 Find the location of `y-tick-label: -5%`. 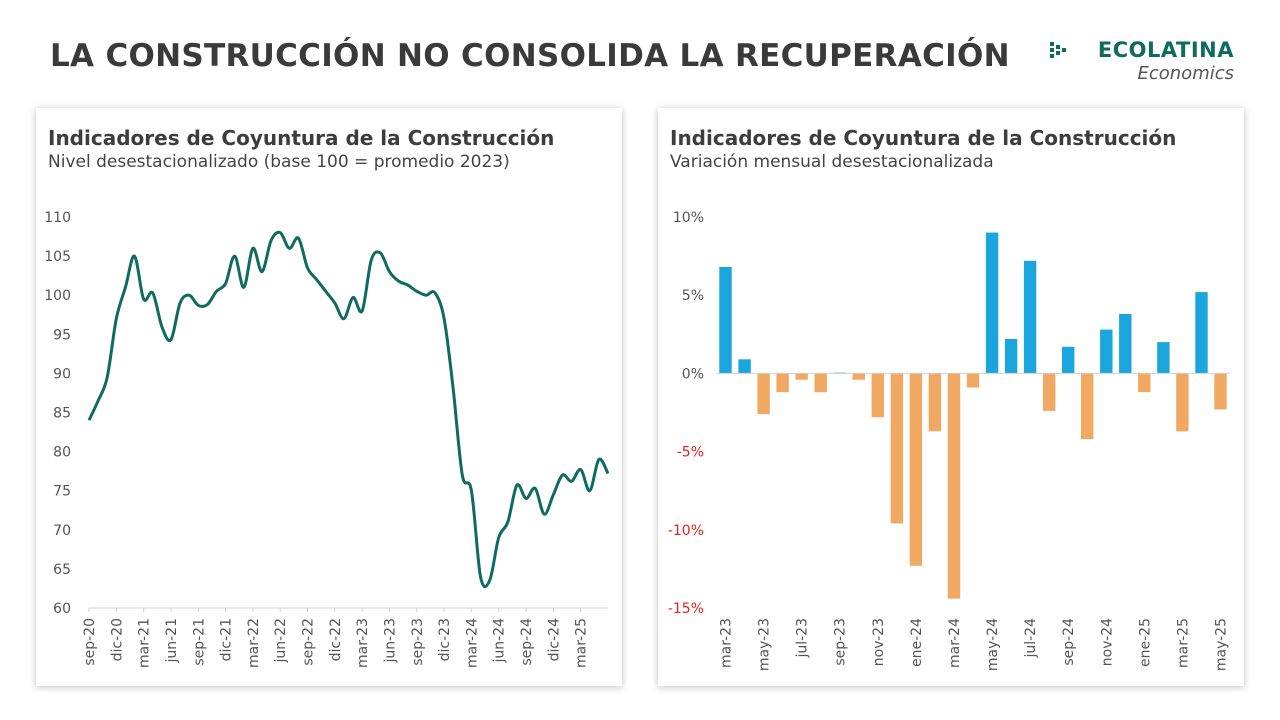

y-tick-label: -5% is located at coordinates (690, 453).